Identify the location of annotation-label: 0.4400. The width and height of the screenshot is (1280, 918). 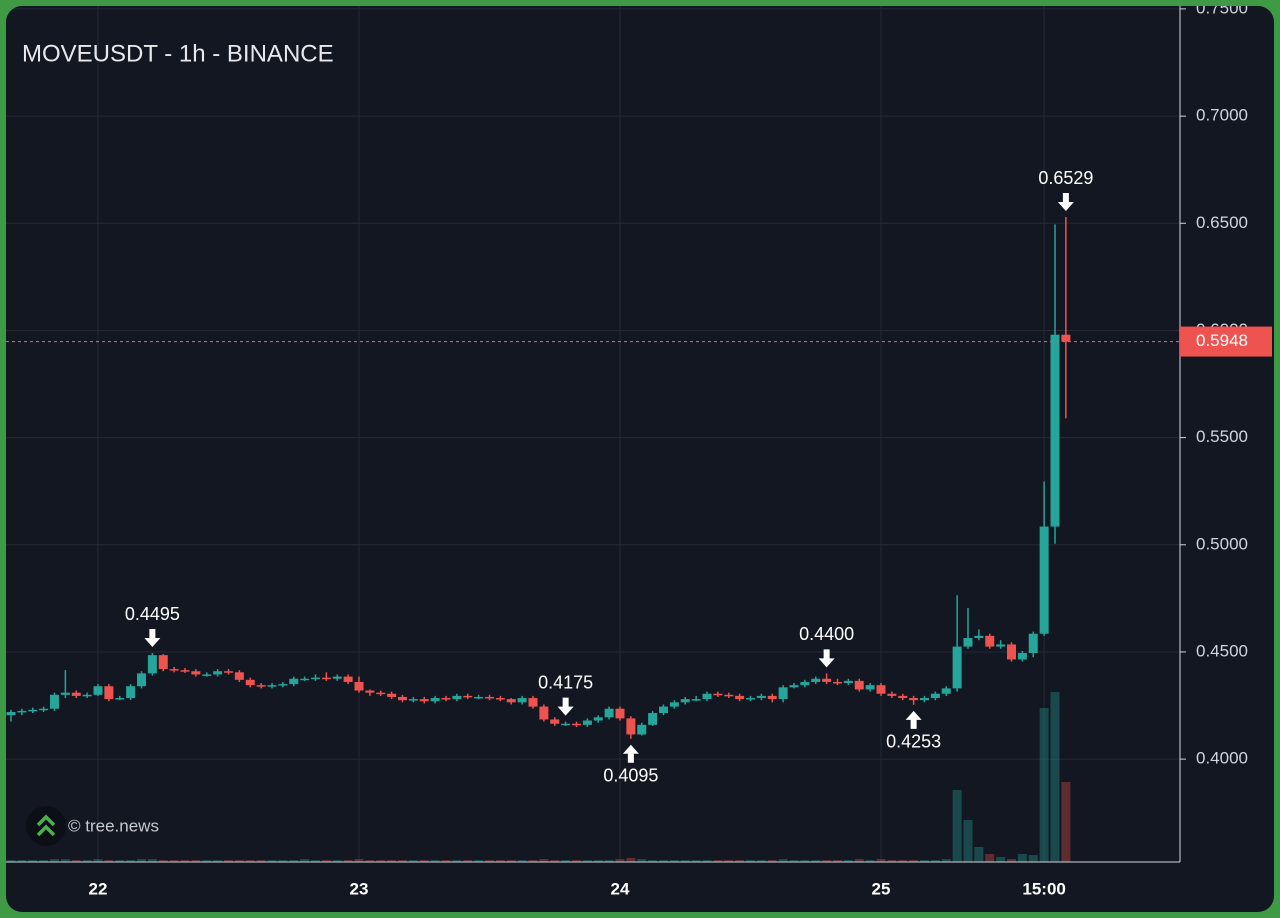
(826, 634).